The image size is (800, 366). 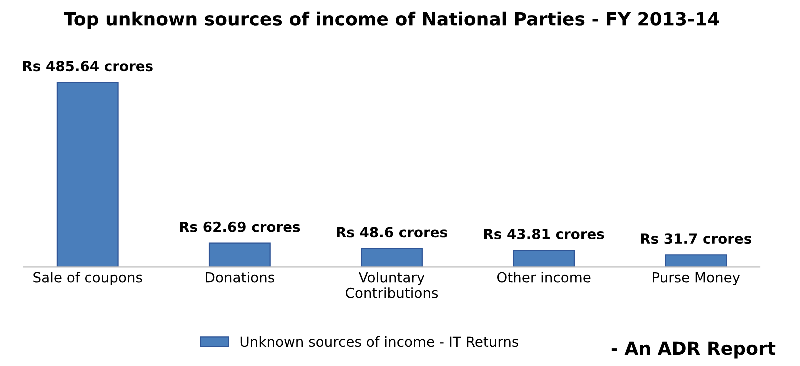 I want to click on x-tick-label: Purse Money, so click(x=696, y=279).